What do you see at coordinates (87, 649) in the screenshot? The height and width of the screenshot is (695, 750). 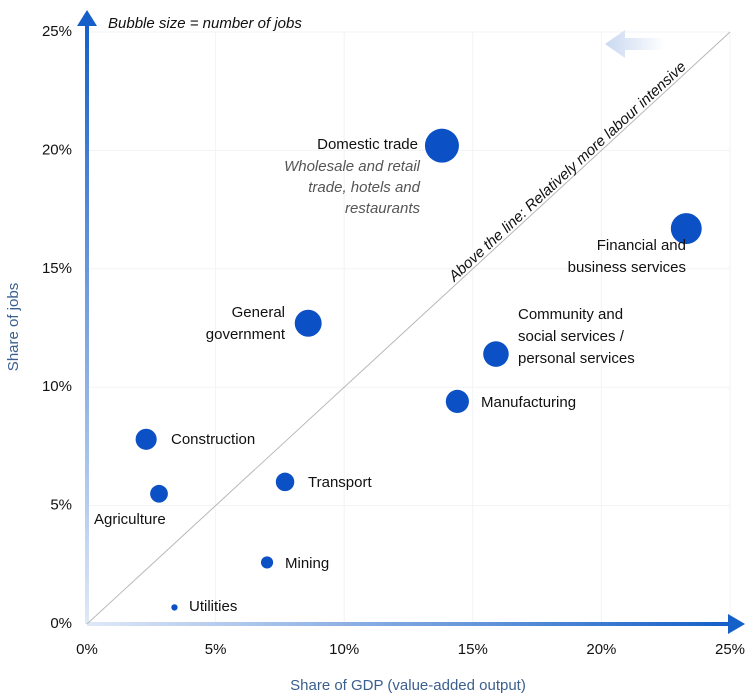 I see `x-tick-label: 0%` at bounding box center [87, 649].